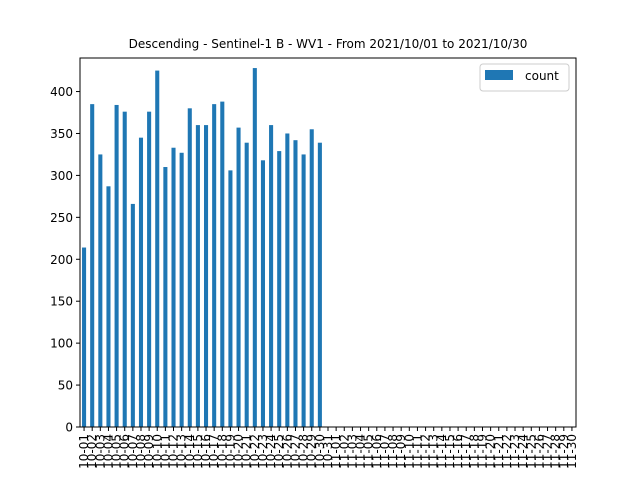 The height and width of the screenshot is (480, 640). Describe the element at coordinates (328, 451) in the screenshot. I see `x-tick-label: 10-31` at that location.